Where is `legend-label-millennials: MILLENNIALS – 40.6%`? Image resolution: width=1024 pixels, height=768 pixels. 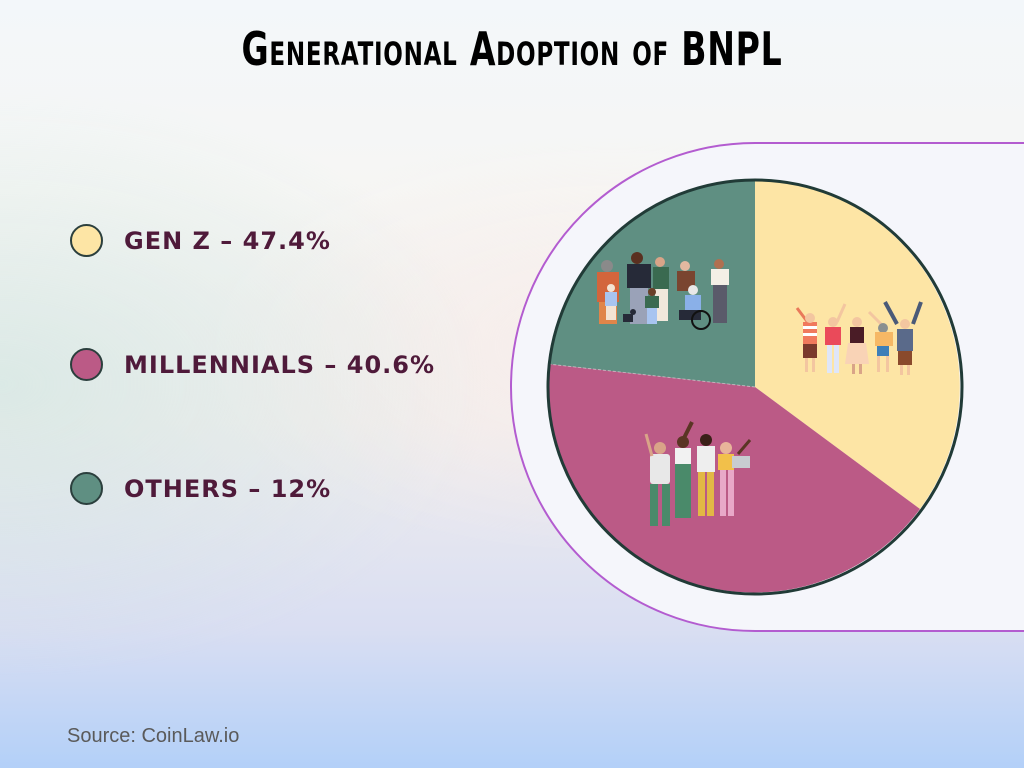 legend-label-millennials: MILLENNIALS – 40.6% is located at coordinates (280, 364).